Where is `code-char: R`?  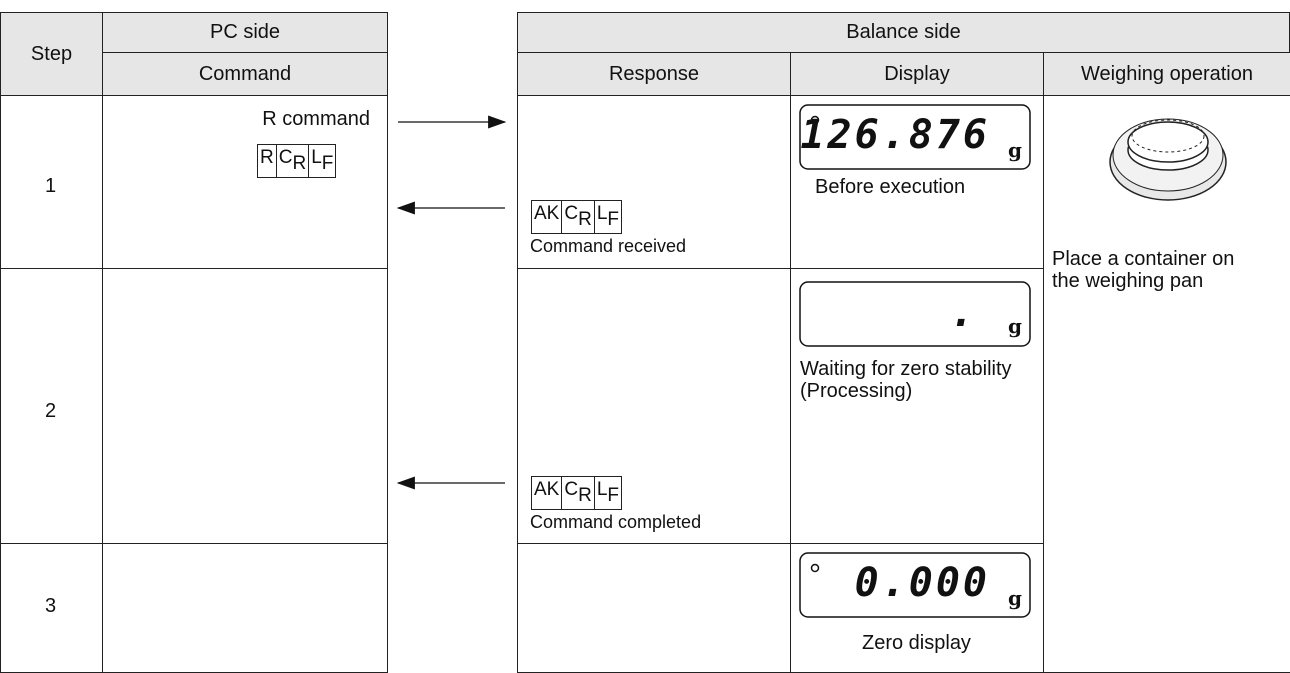
code-char: R is located at coordinates (267, 157).